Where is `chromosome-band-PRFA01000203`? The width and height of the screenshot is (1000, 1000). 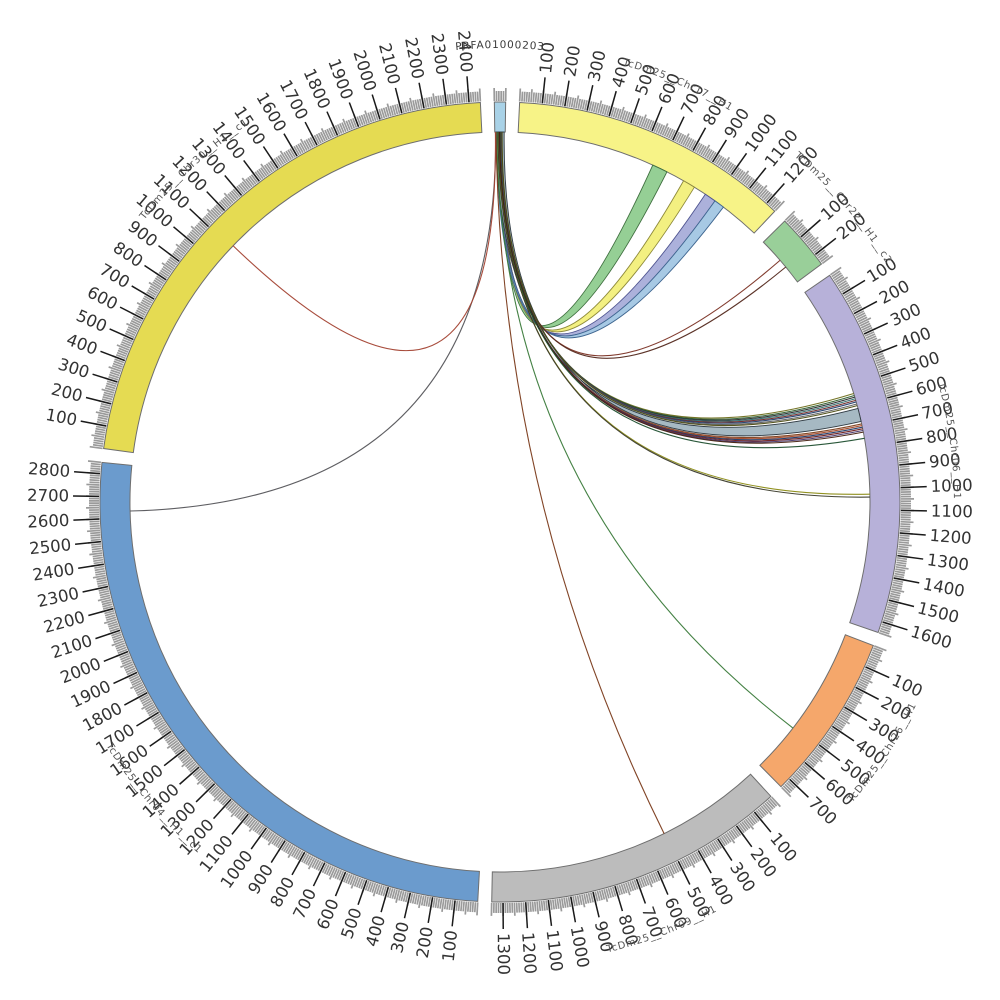
chromosome-band-PRFA01000203 is located at coordinates (500, 117).